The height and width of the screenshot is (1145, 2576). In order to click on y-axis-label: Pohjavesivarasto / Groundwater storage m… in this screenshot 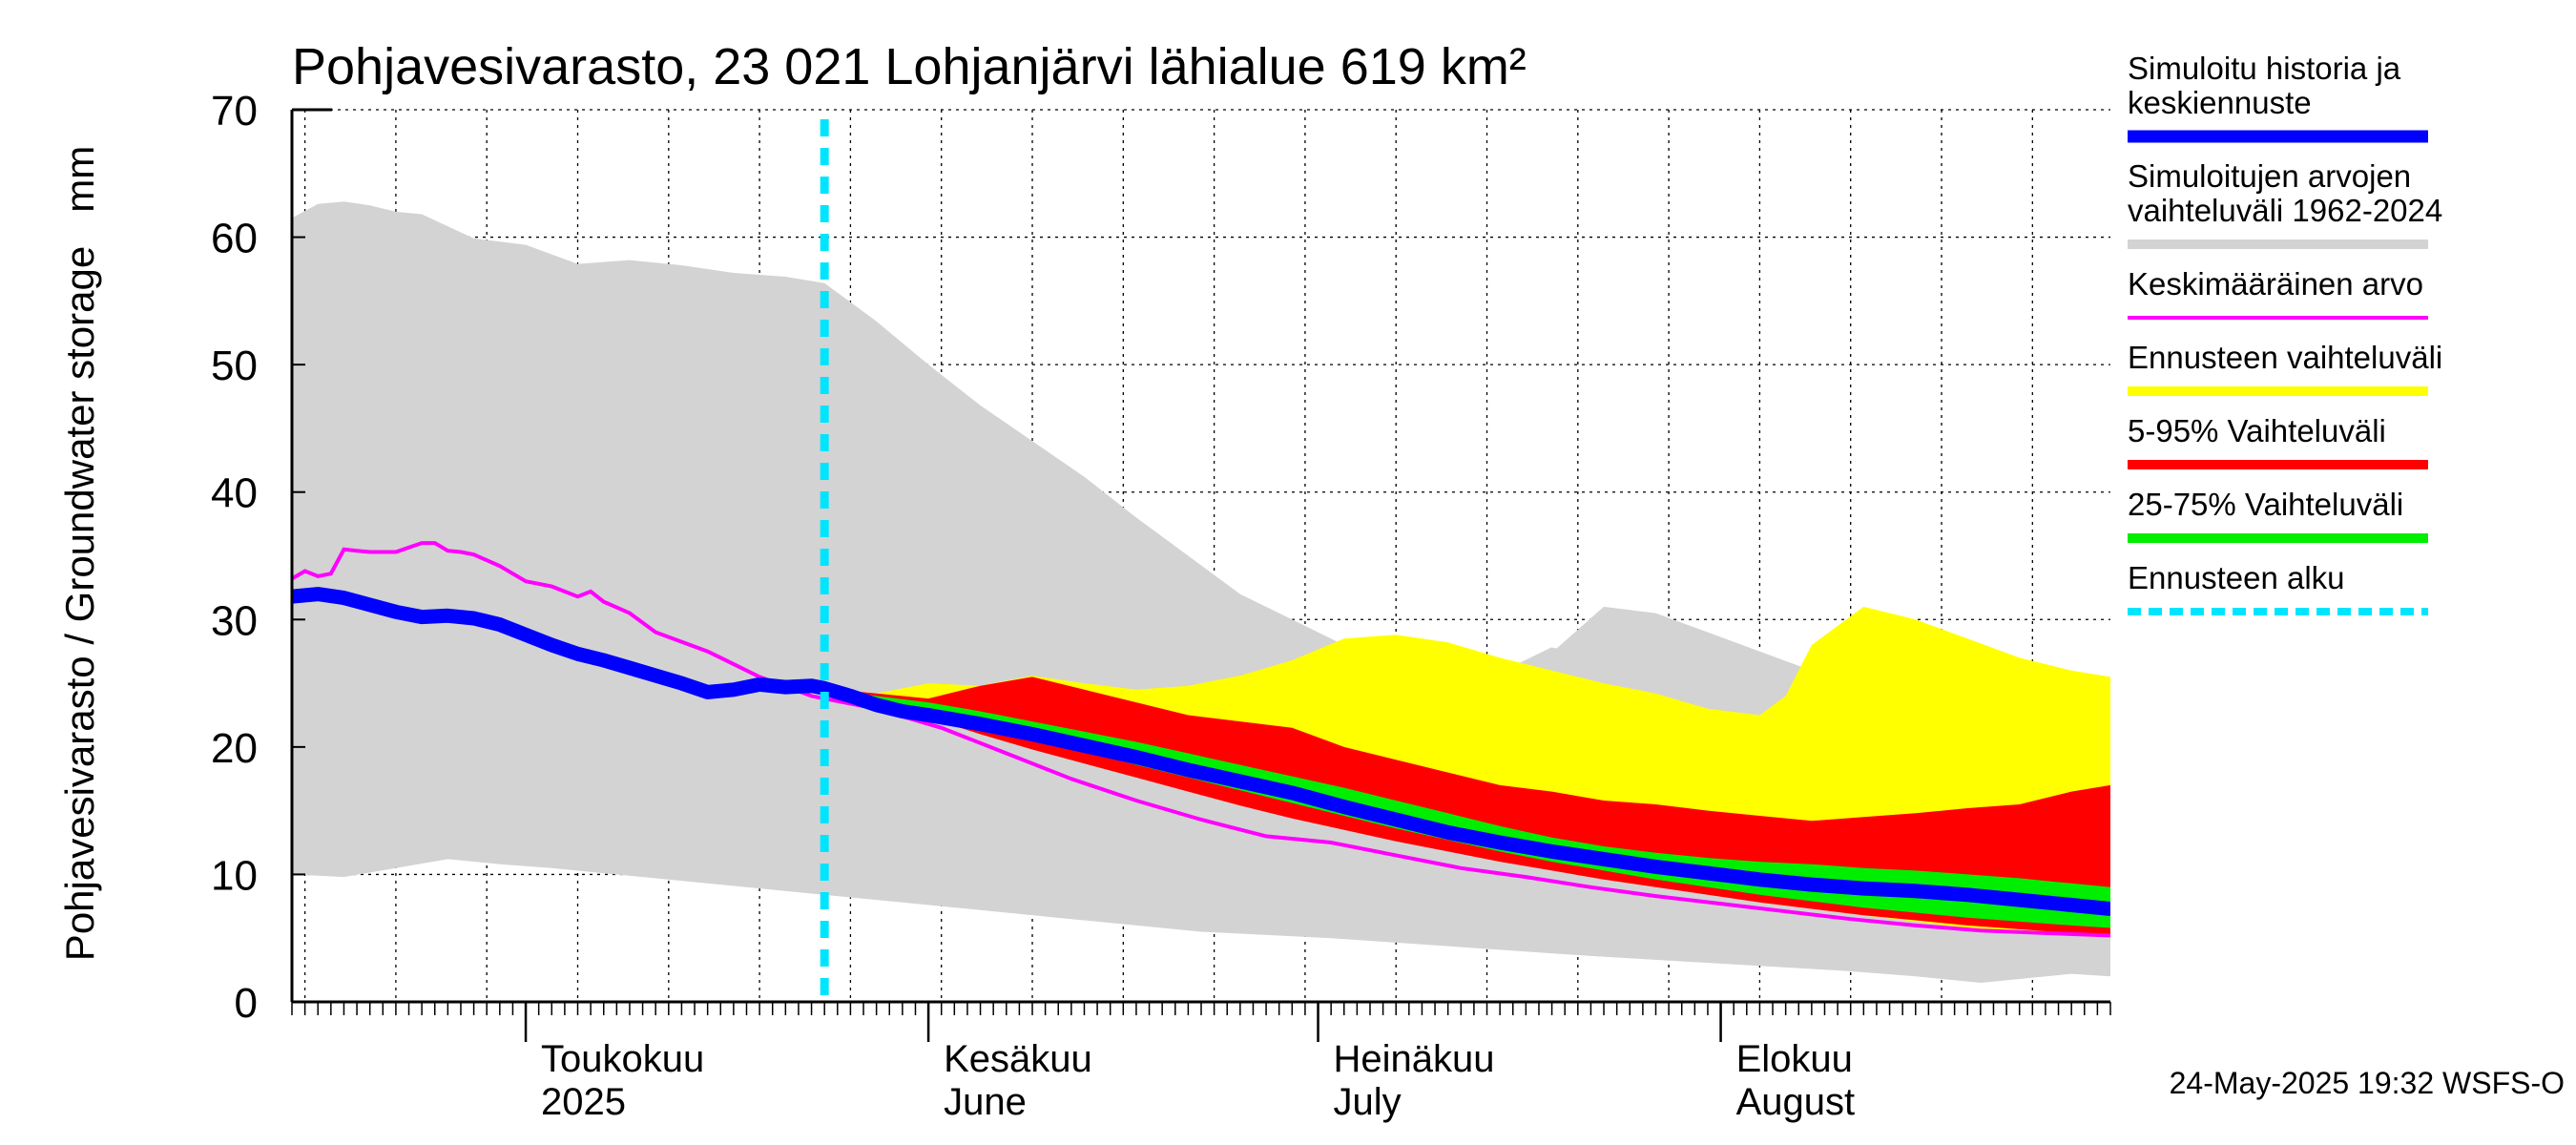, I will do `click(79, 553)`.